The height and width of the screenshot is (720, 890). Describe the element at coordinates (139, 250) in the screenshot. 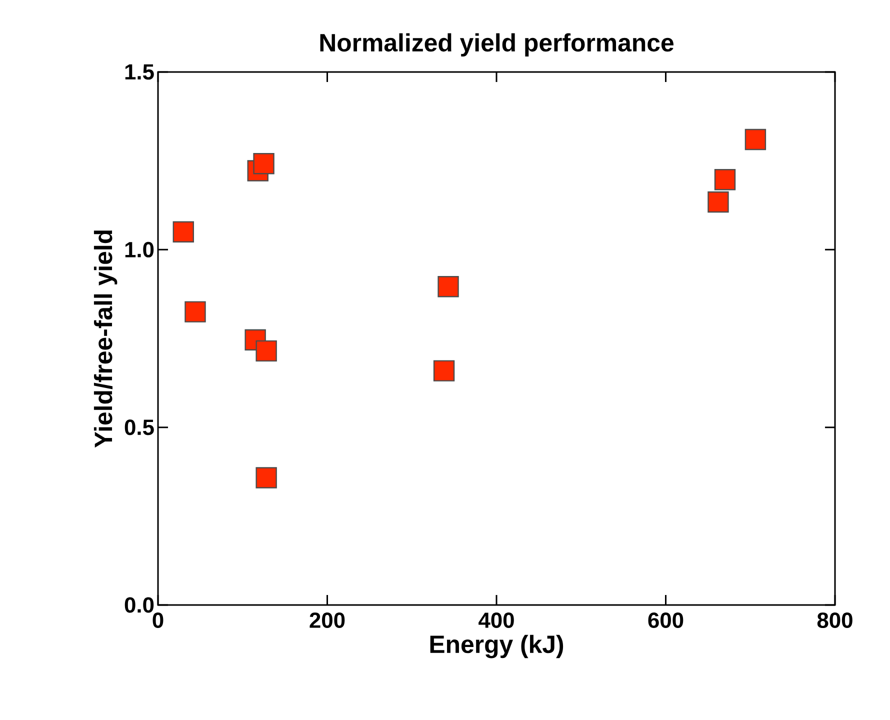

I see `y-tick-label: 1.0` at that location.